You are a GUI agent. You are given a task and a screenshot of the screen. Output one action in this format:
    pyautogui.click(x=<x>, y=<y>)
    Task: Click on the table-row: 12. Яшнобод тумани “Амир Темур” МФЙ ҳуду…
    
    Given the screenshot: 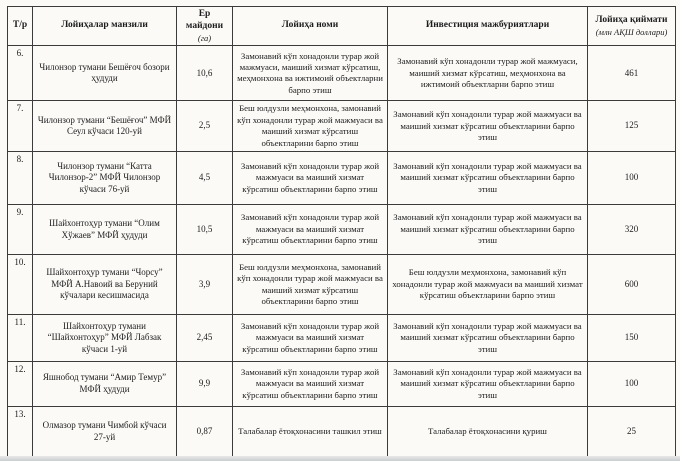 What is the action you would take?
    pyautogui.click(x=341, y=384)
    